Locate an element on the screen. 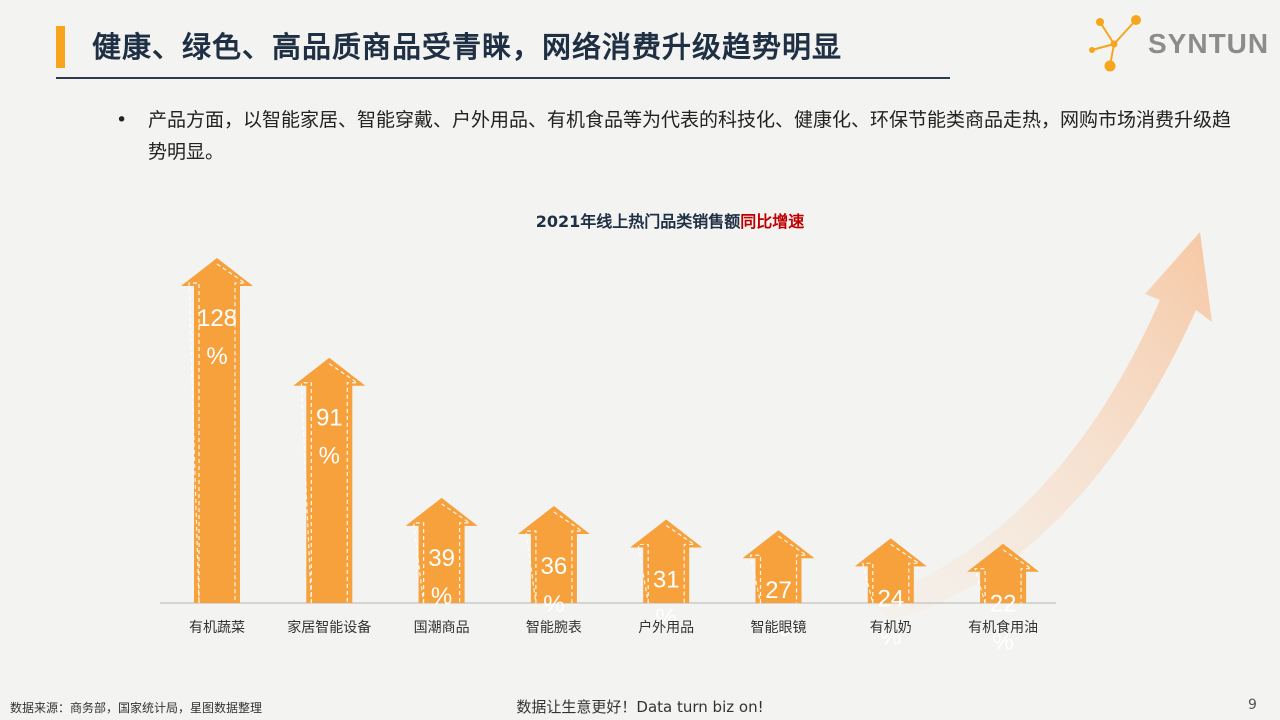  category-label-0: 有机蔬菜 is located at coordinates (217, 628).